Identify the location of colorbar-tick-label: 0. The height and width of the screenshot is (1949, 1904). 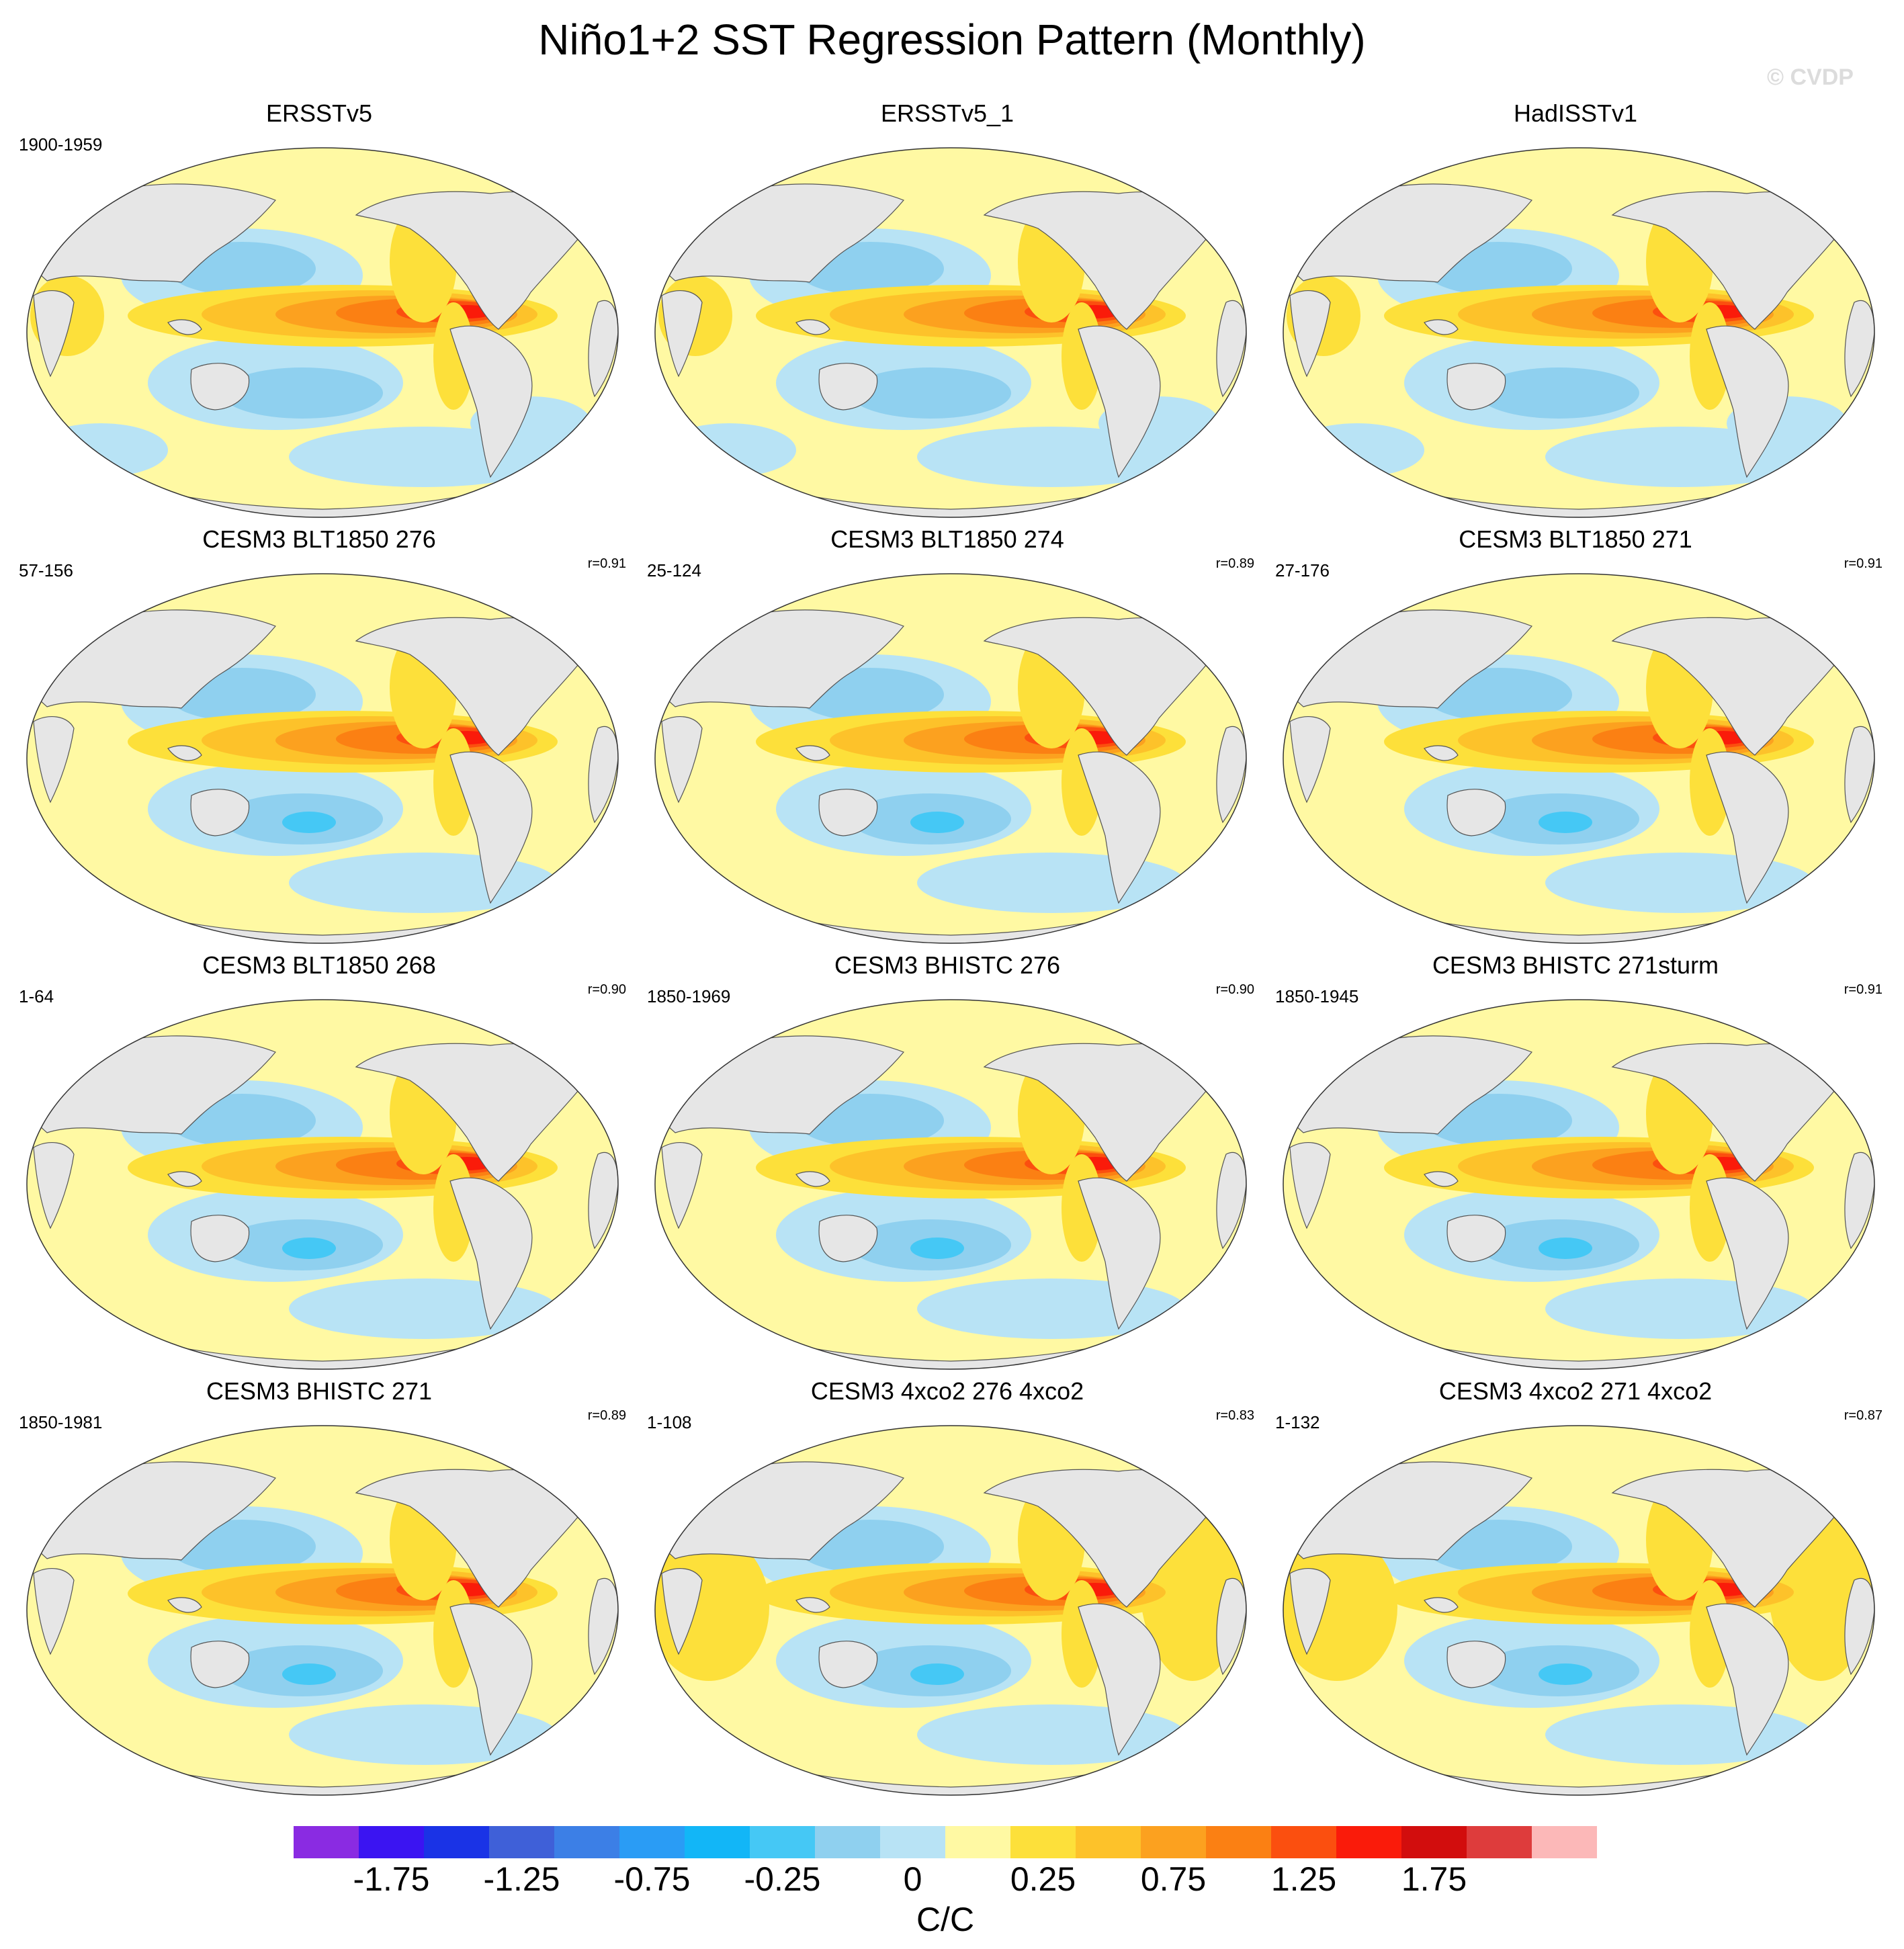
(913, 1879).